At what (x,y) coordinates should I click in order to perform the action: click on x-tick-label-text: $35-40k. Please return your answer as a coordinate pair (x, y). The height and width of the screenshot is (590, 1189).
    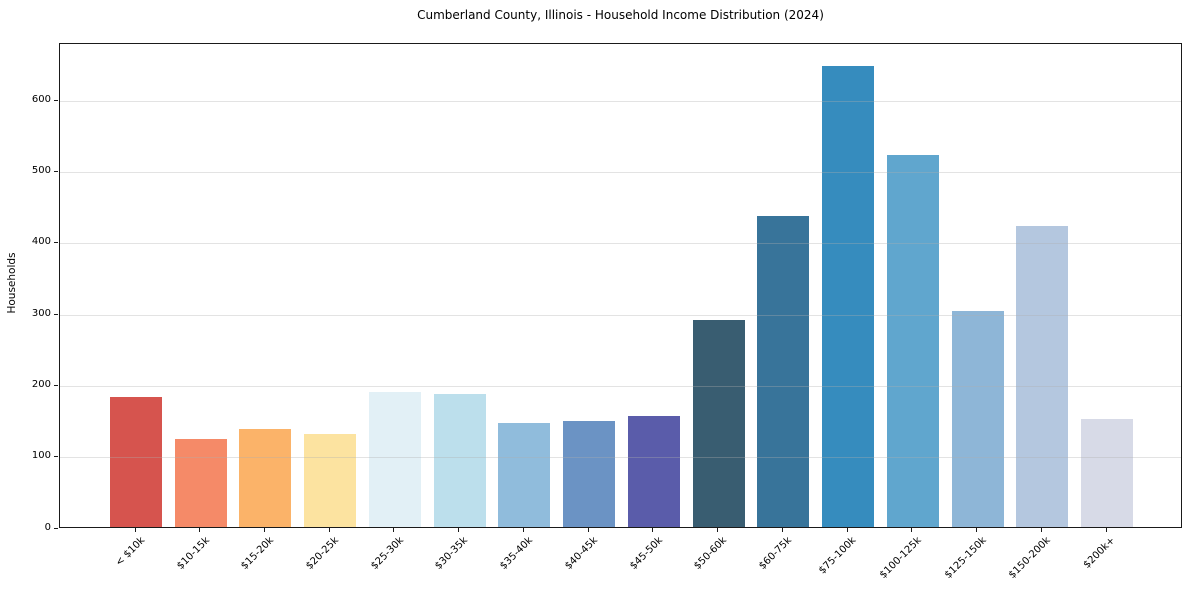
    Looking at the image, I should click on (517, 553).